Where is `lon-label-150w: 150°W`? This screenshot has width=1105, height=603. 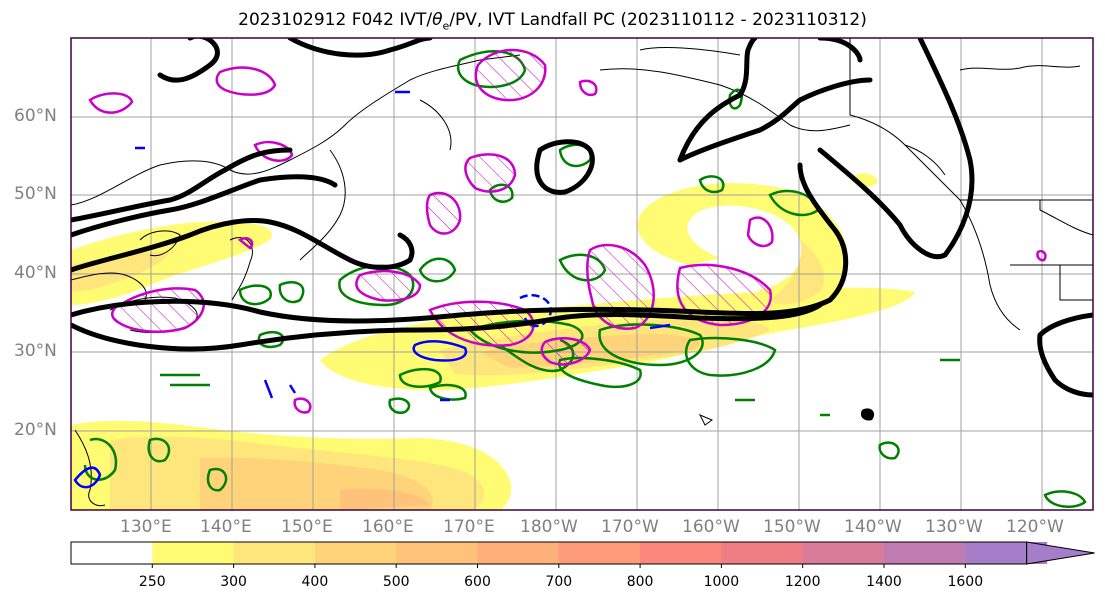
lon-label-150w: 150°W is located at coordinates (792, 527).